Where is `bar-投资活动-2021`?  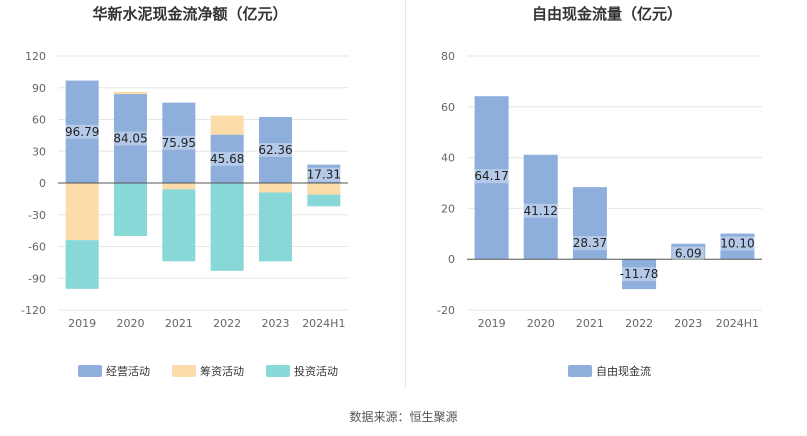
bar-投资活动-2021 is located at coordinates (179, 225).